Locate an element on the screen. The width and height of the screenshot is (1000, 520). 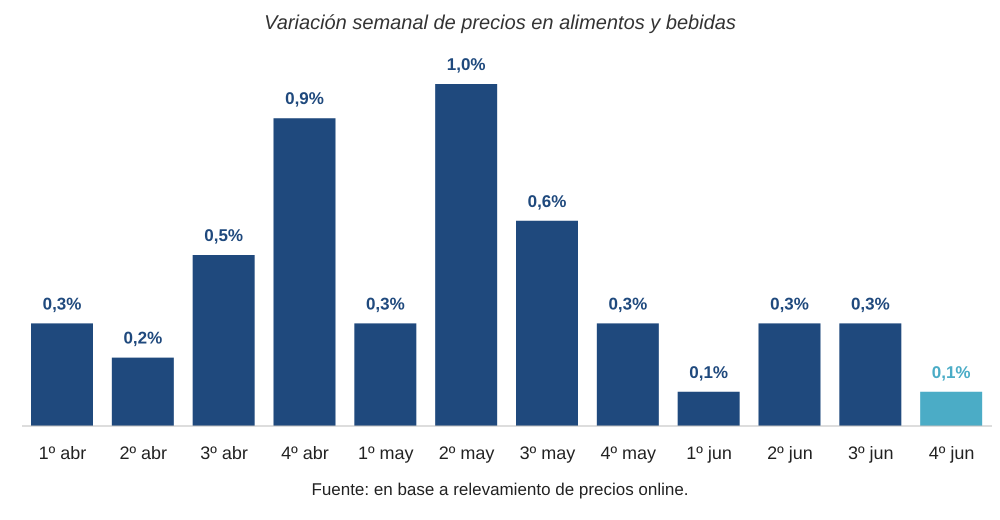
data-label: 1,0% is located at coordinates (466, 64).